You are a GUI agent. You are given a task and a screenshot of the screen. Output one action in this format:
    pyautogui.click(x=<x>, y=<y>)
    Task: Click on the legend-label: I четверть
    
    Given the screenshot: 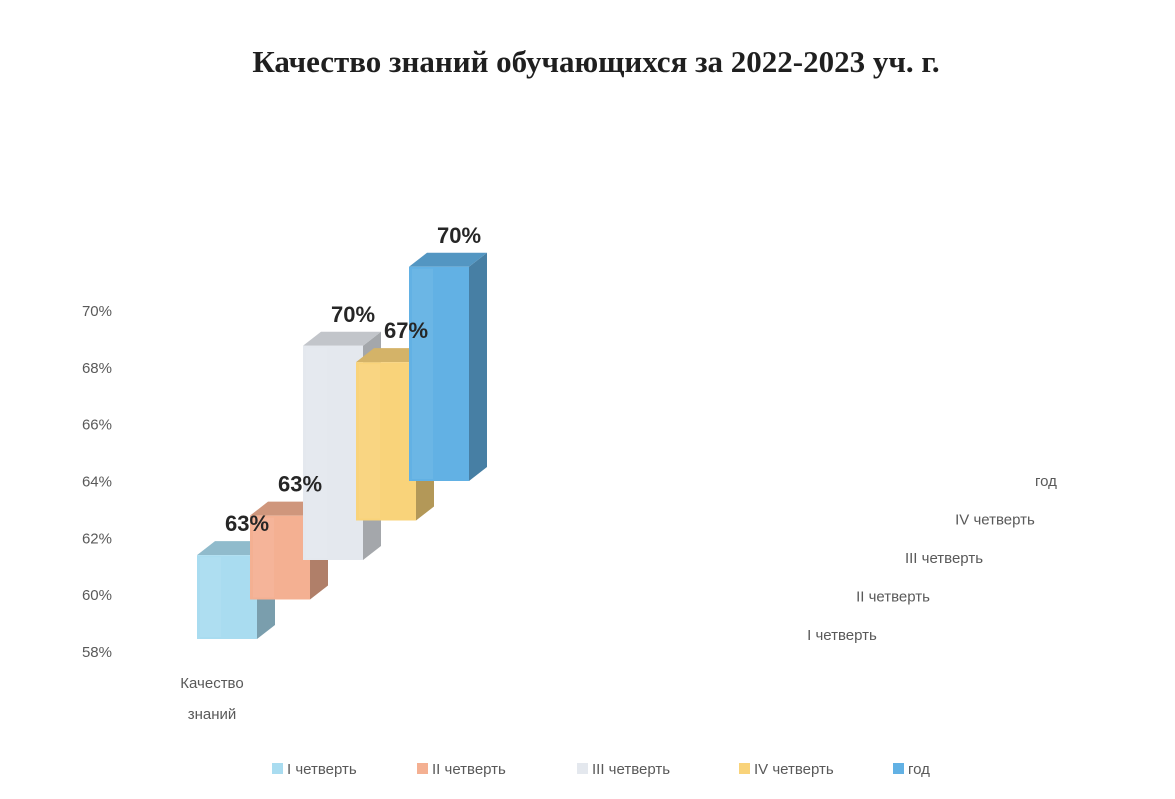 What is the action you would take?
    pyautogui.click(x=322, y=769)
    